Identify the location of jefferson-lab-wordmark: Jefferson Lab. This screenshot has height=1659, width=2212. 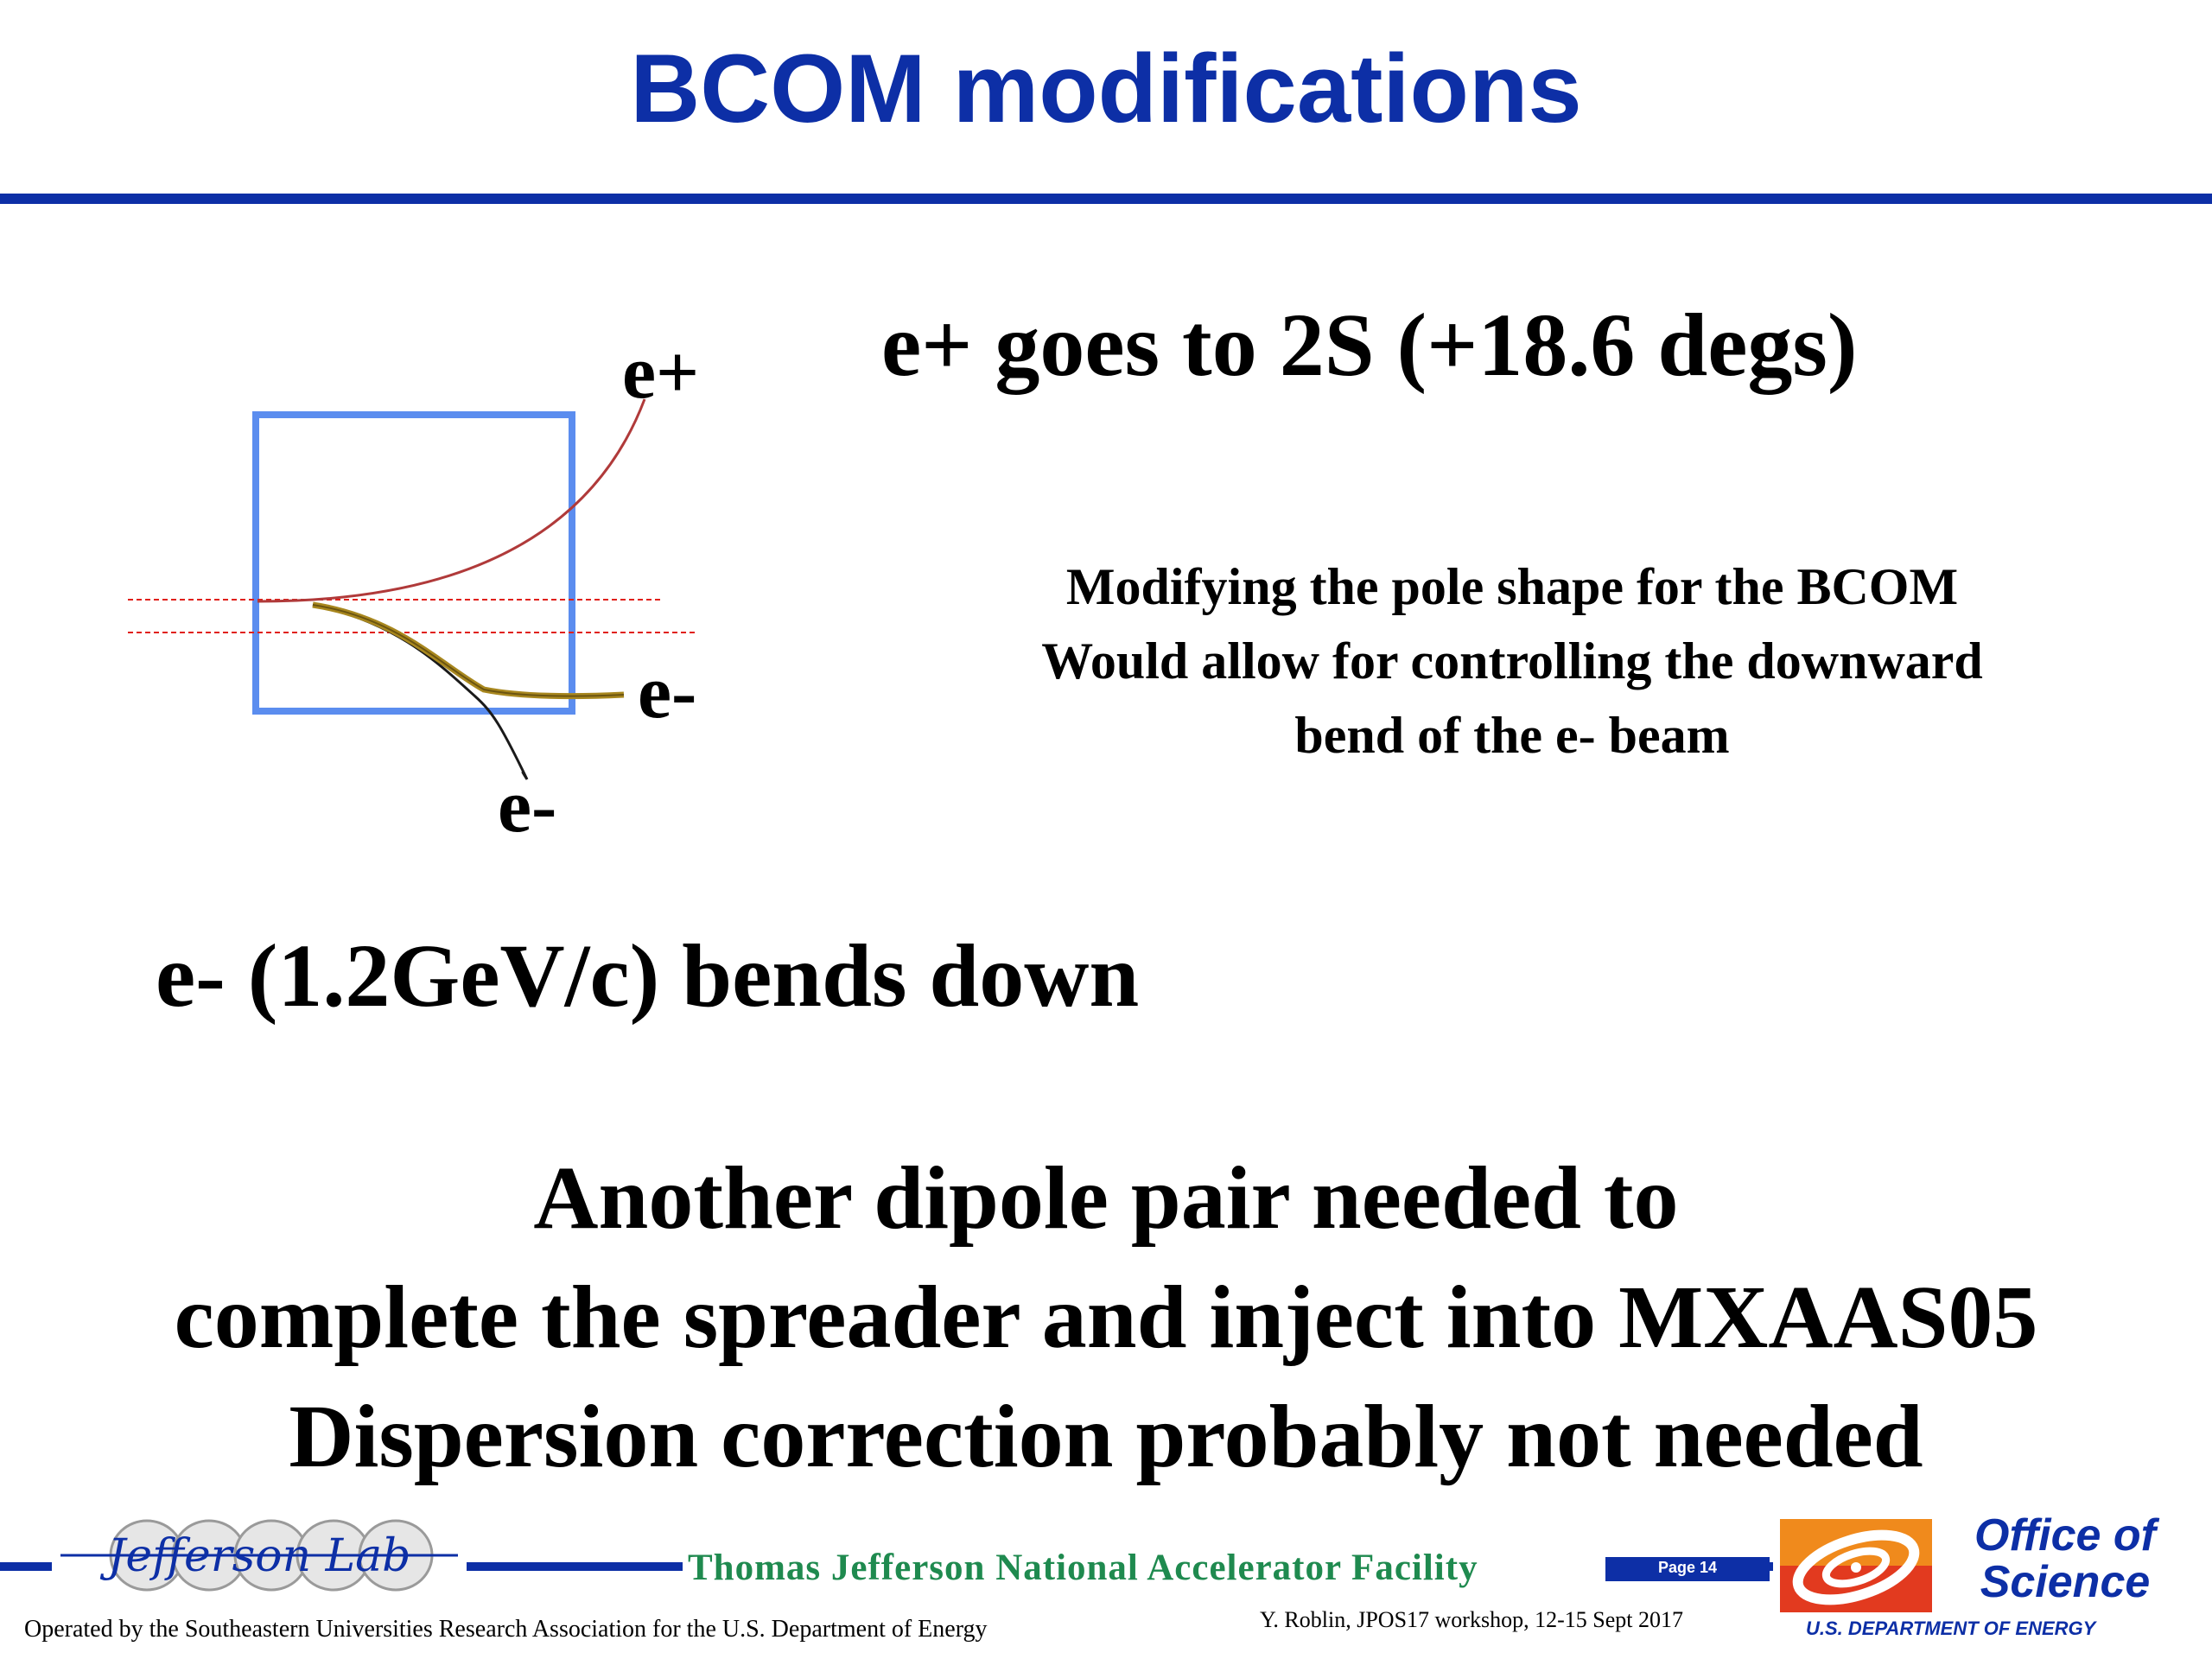
(255, 1556).